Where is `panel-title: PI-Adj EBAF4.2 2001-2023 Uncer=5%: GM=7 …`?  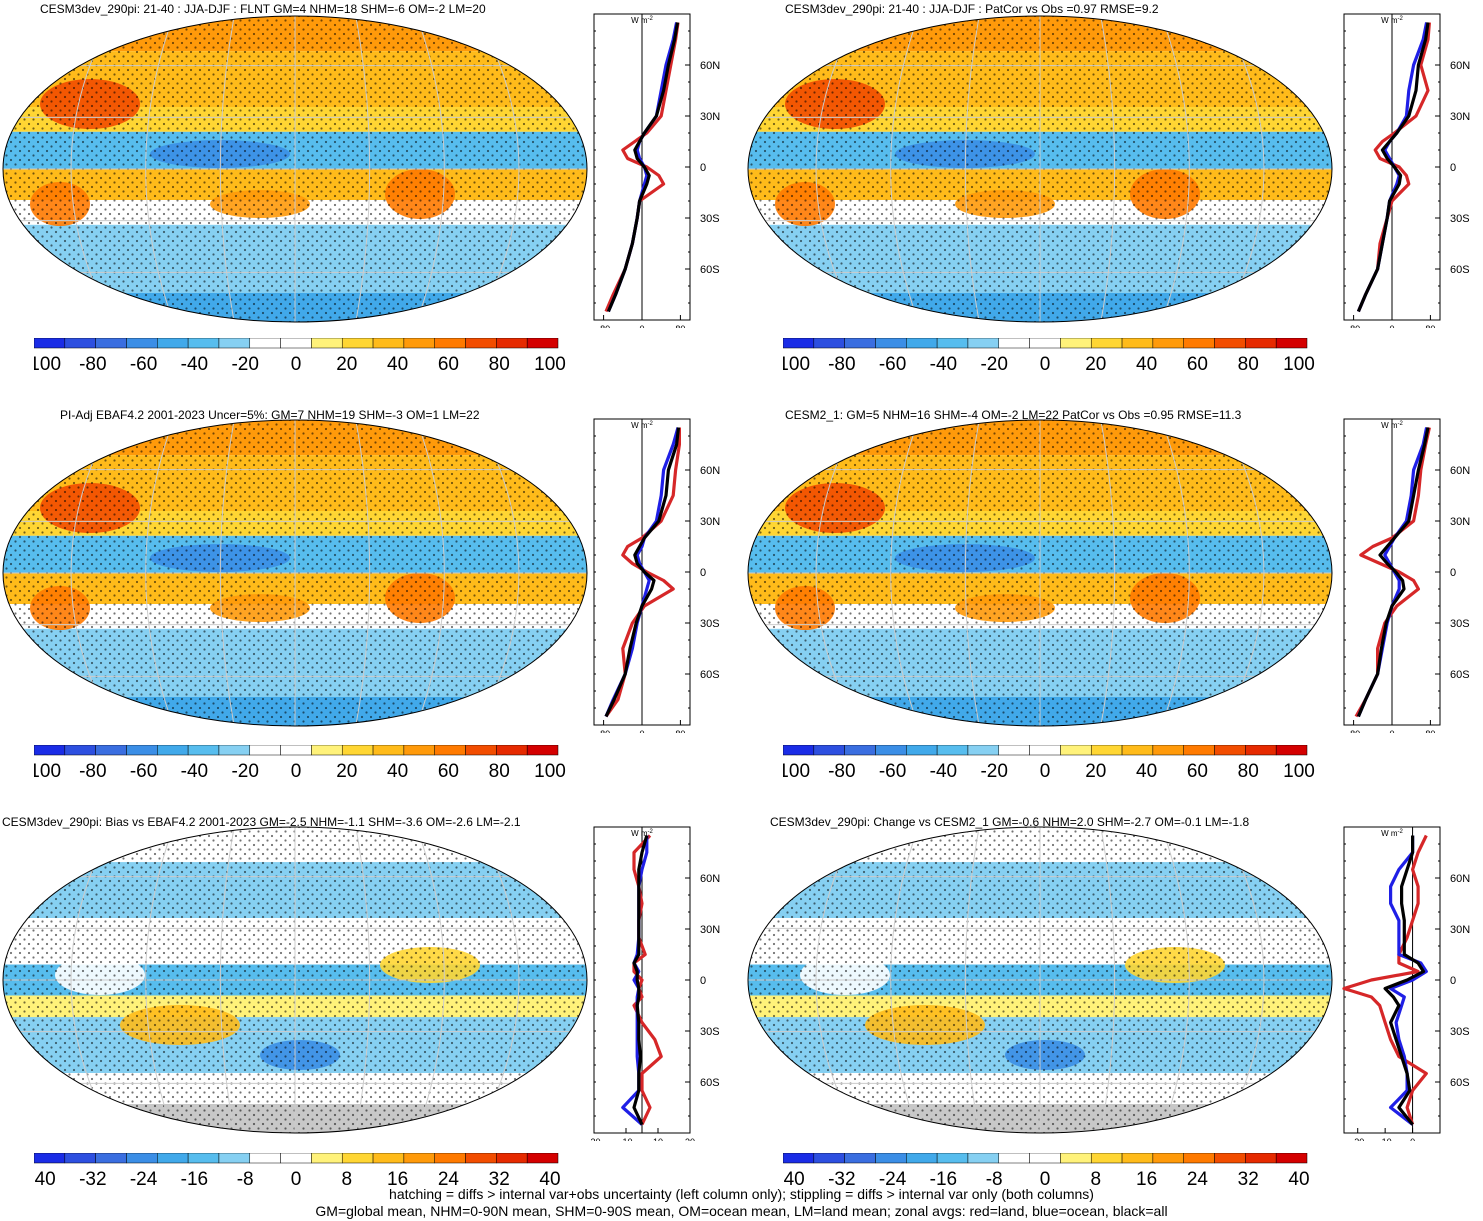 panel-title: PI-Adj EBAF4.2 2001-2023 Uncer=5%: GM=7 … is located at coordinates (270, 415).